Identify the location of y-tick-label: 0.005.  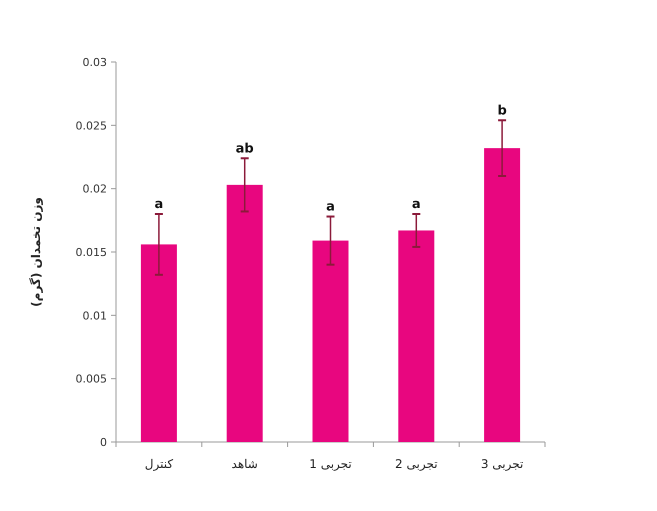
(91, 379).